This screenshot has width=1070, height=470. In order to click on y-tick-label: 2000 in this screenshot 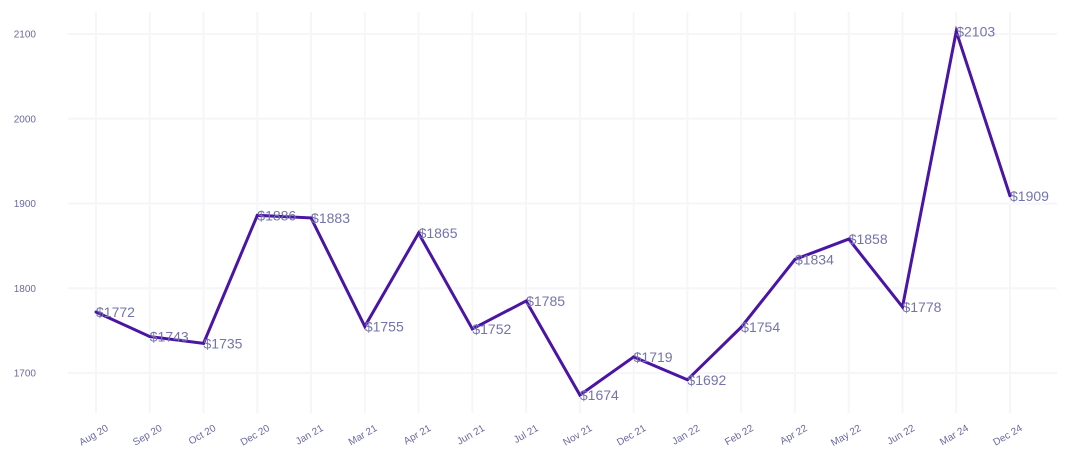, I will do `click(25, 119)`.